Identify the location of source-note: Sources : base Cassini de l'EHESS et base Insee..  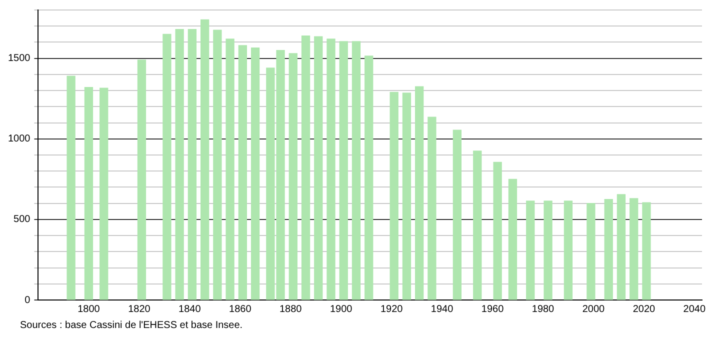
(131, 325).